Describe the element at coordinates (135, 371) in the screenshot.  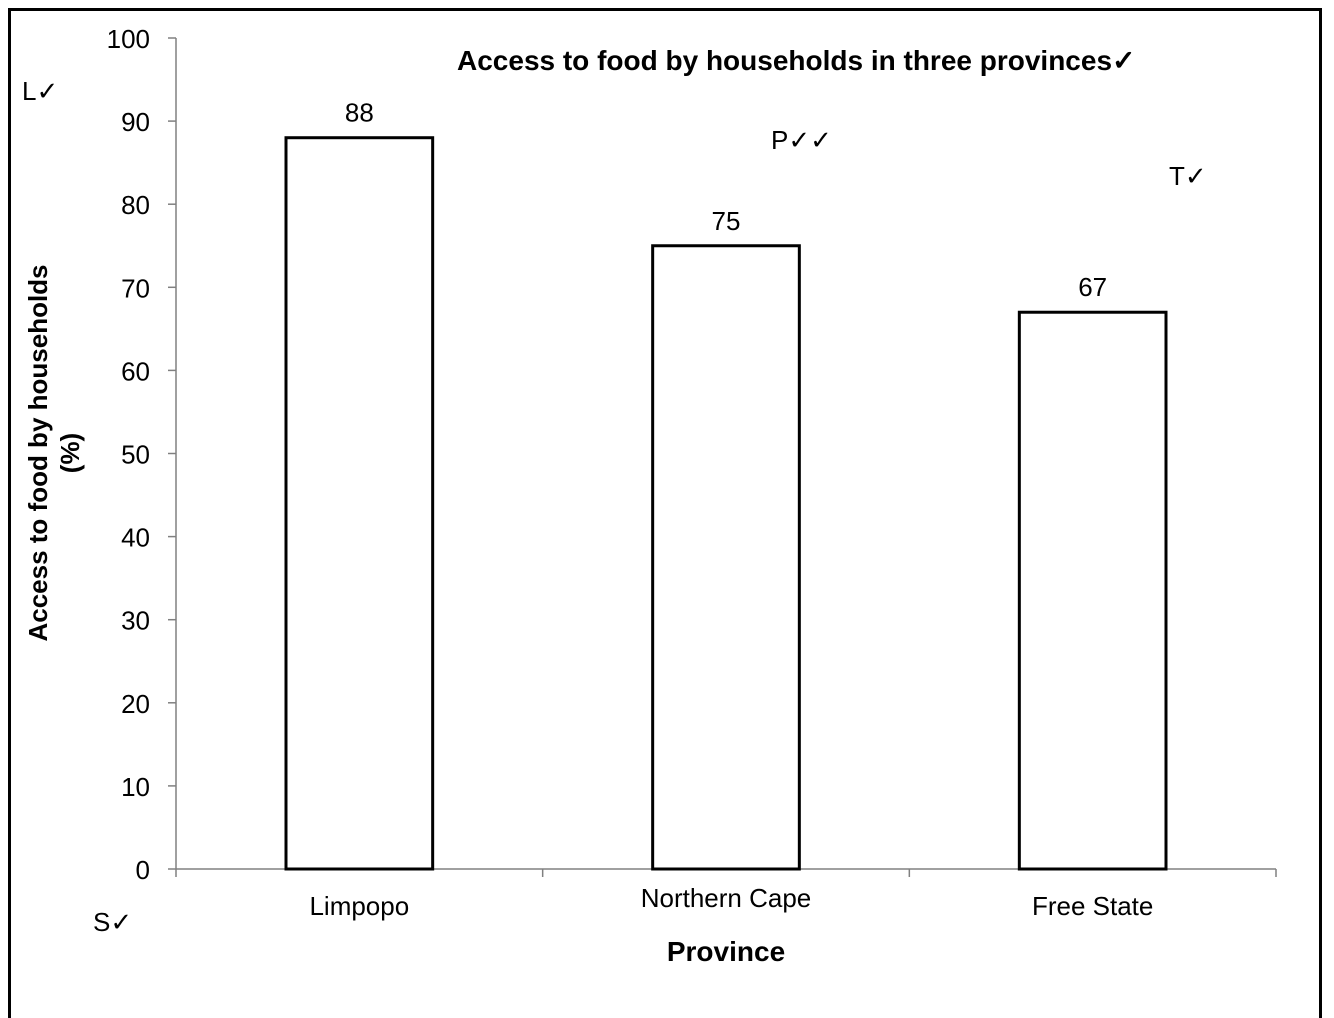
I see `y-tick-label: 60` at that location.